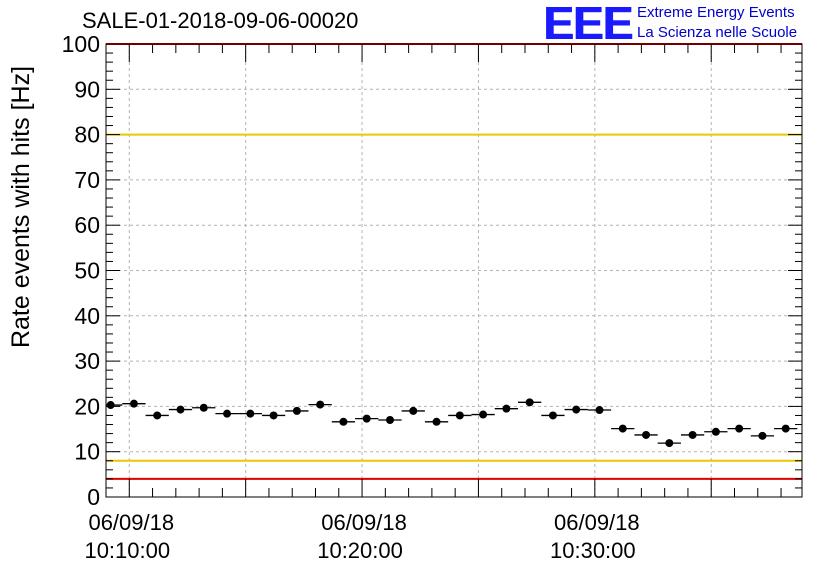 Image resolution: width=836 pixels, height=572 pixels. Describe the element at coordinates (87, 180) in the screenshot. I see `y-tick-label: 70` at that location.